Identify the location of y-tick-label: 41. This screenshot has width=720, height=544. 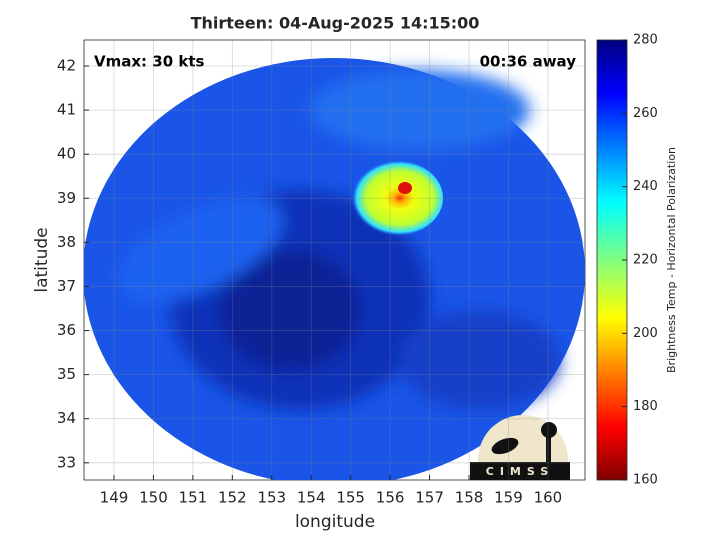
(66, 110).